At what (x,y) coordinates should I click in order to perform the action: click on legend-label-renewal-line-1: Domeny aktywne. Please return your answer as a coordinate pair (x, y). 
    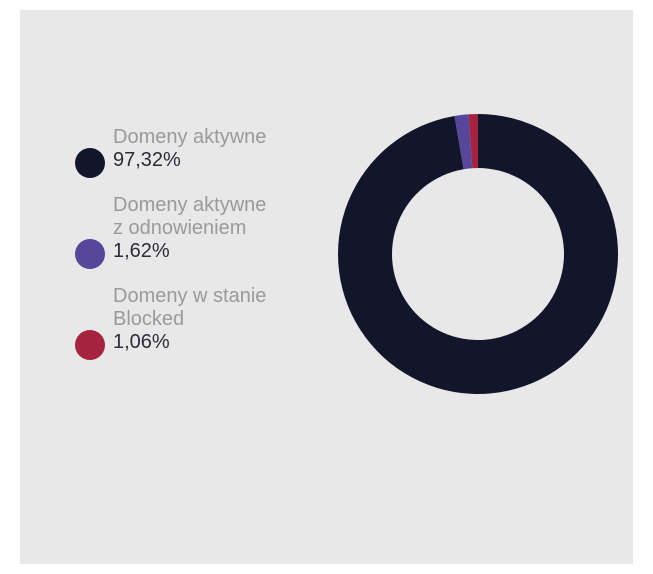
    Looking at the image, I should click on (190, 205).